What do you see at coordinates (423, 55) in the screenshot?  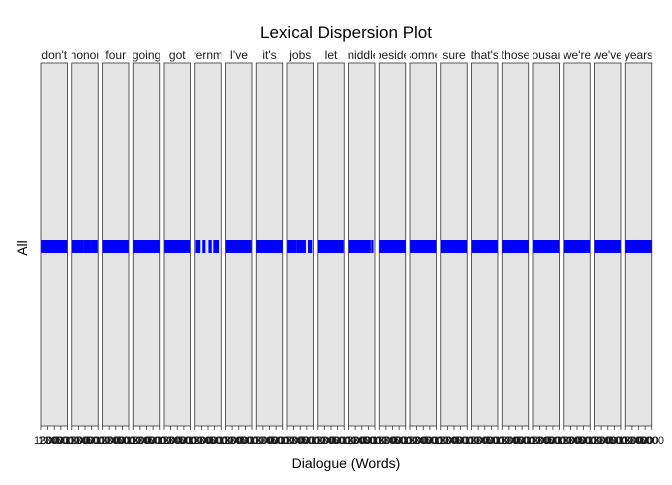 I see `panel-label: somne` at bounding box center [423, 55].